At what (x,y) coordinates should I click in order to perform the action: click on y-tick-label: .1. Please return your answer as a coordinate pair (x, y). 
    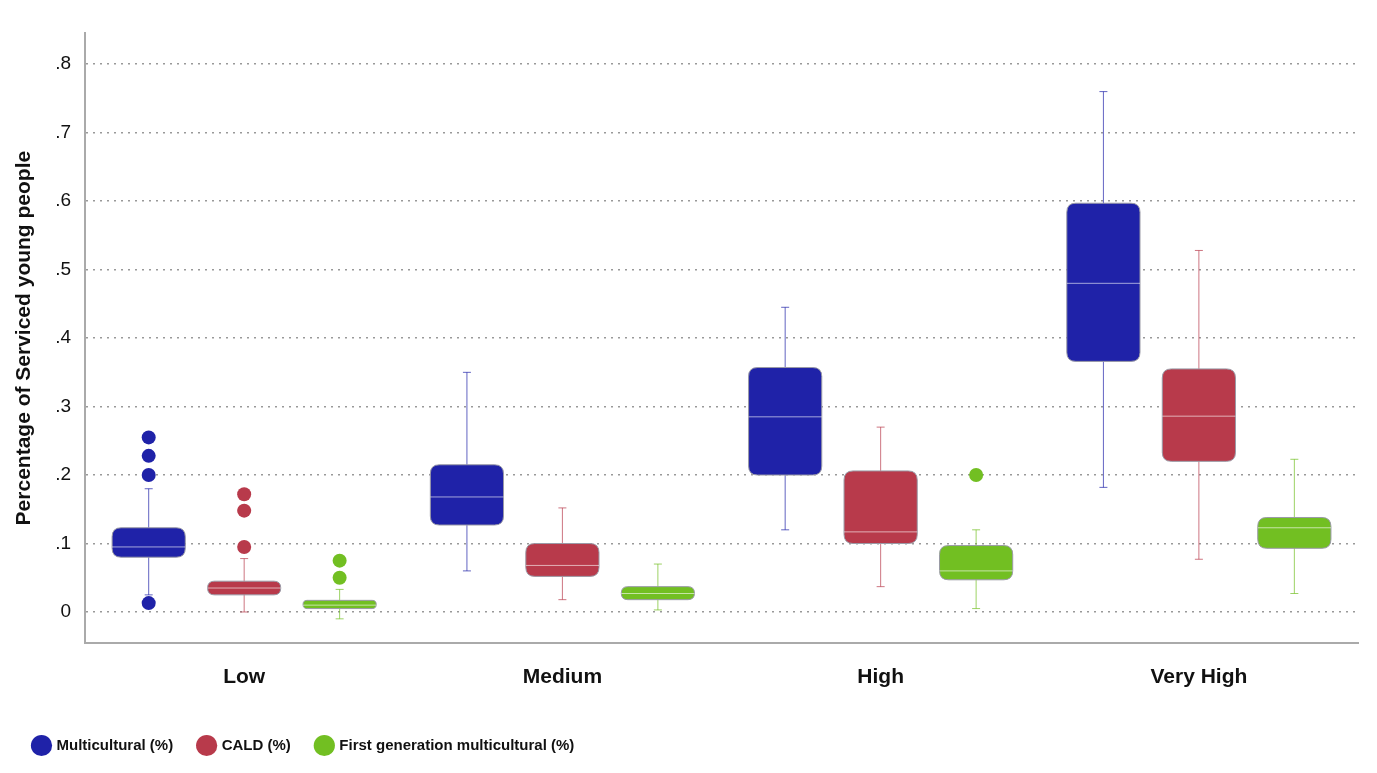
    Looking at the image, I should click on (63, 542).